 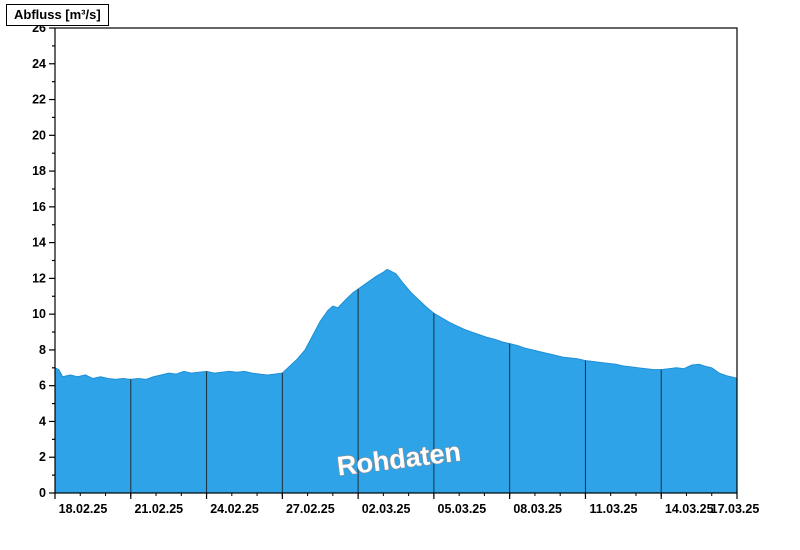 What do you see at coordinates (462, 509) in the screenshot?
I see `svg-text: 05.03.25` at bounding box center [462, 509].